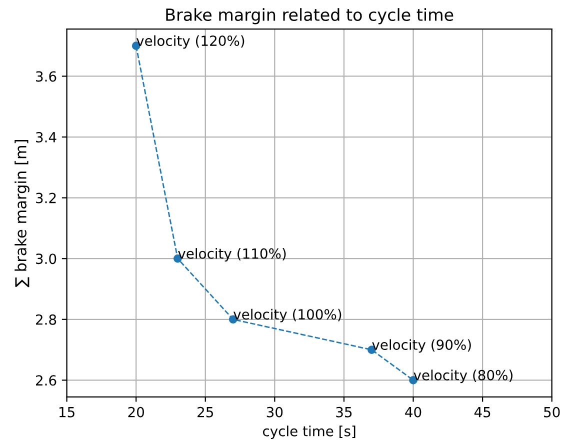 This screenshot has width=566, height=441. What do you see at coordinates (46, 76) in the screenshot?
I see `y-tick-label: 3.6` at bounding box center [46, 76].